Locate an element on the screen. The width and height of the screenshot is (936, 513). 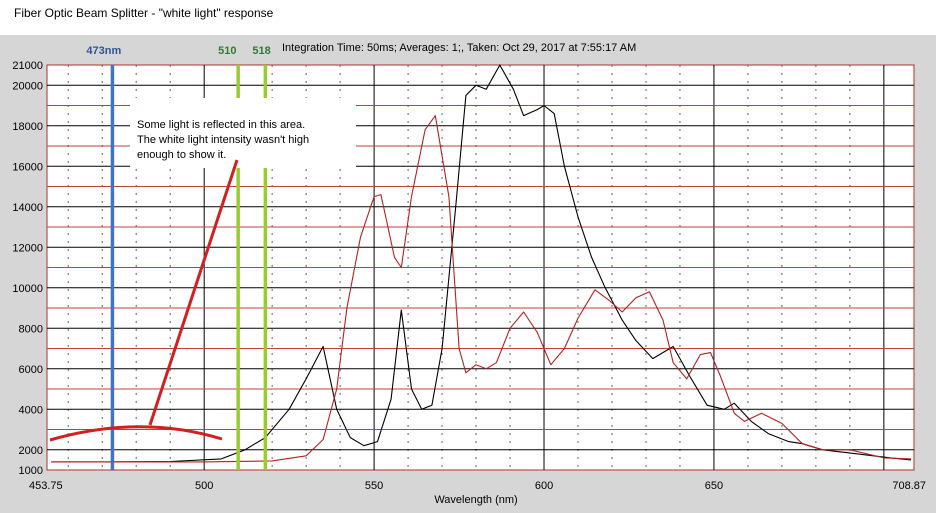
y-tick-label: 4000 is located at coordinates (31, 410).